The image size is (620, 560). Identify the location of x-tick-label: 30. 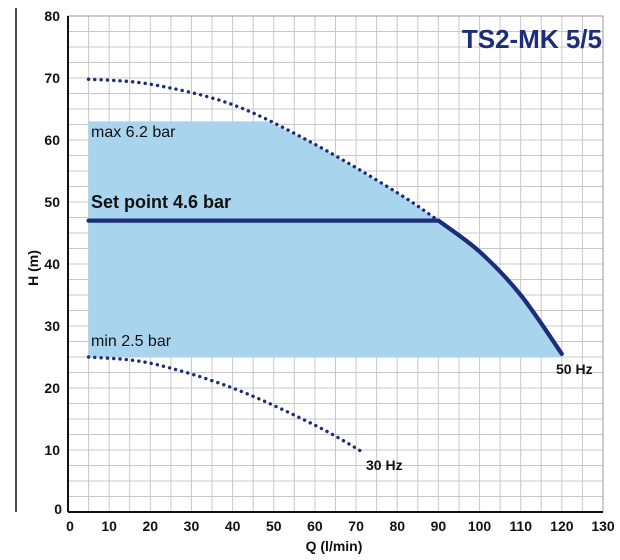
(192, 526).